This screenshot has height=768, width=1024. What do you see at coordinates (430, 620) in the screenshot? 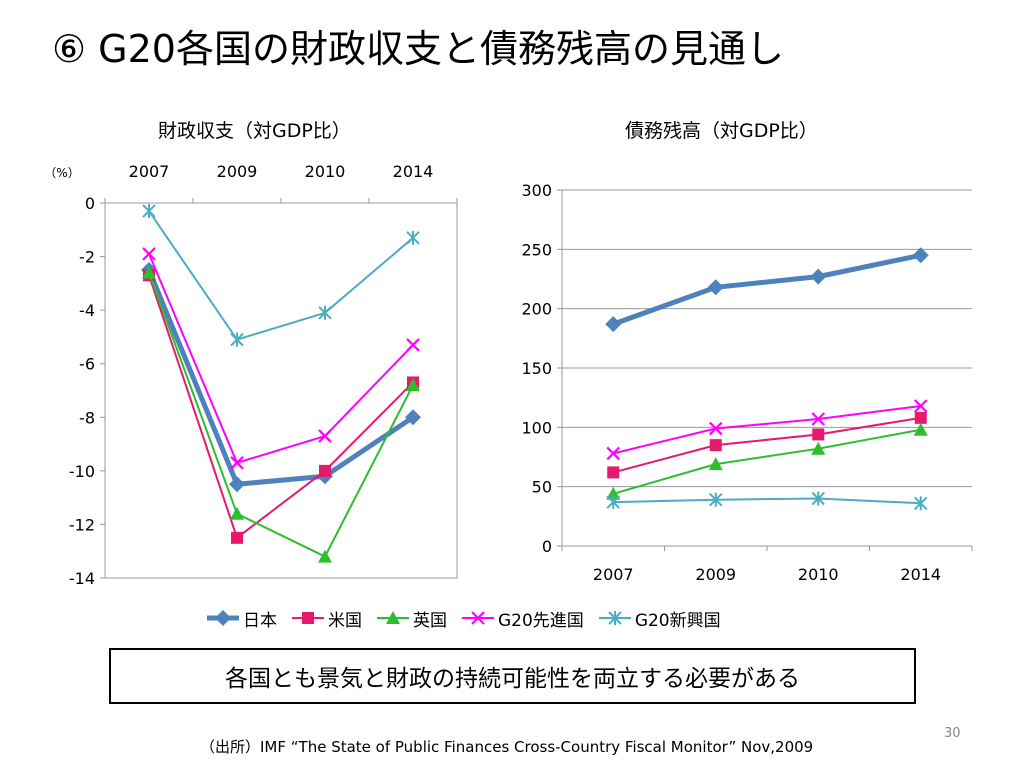
I see `legend-label: 英国` at bounding box center [430, 620].